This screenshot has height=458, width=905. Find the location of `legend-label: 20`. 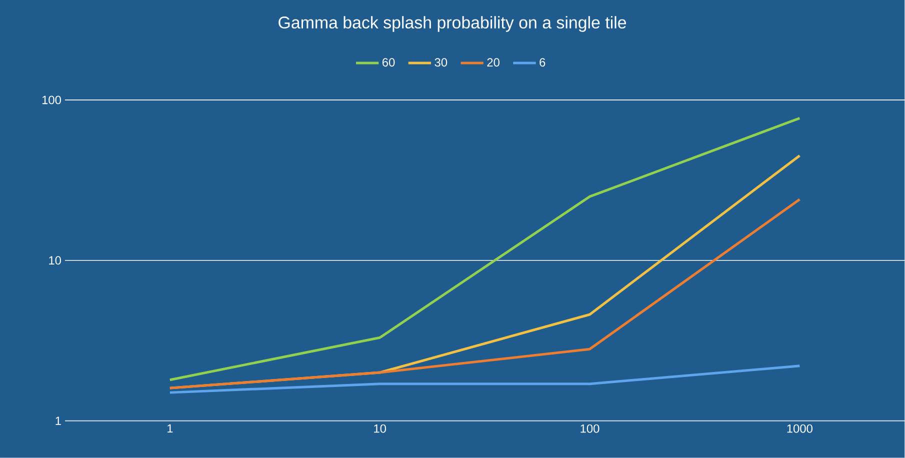

legend-label: 20 is located at coordinates (493, 62).